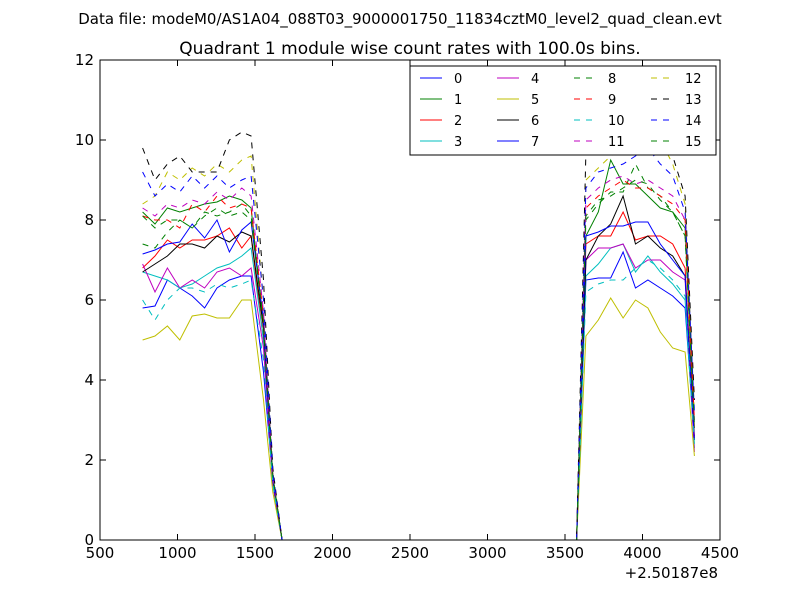 The width and height of the screenshot is (800, 600). Describe the element at coordinates (616, 121) in the screenshot. I see `legend-label-10: 10` at that location.